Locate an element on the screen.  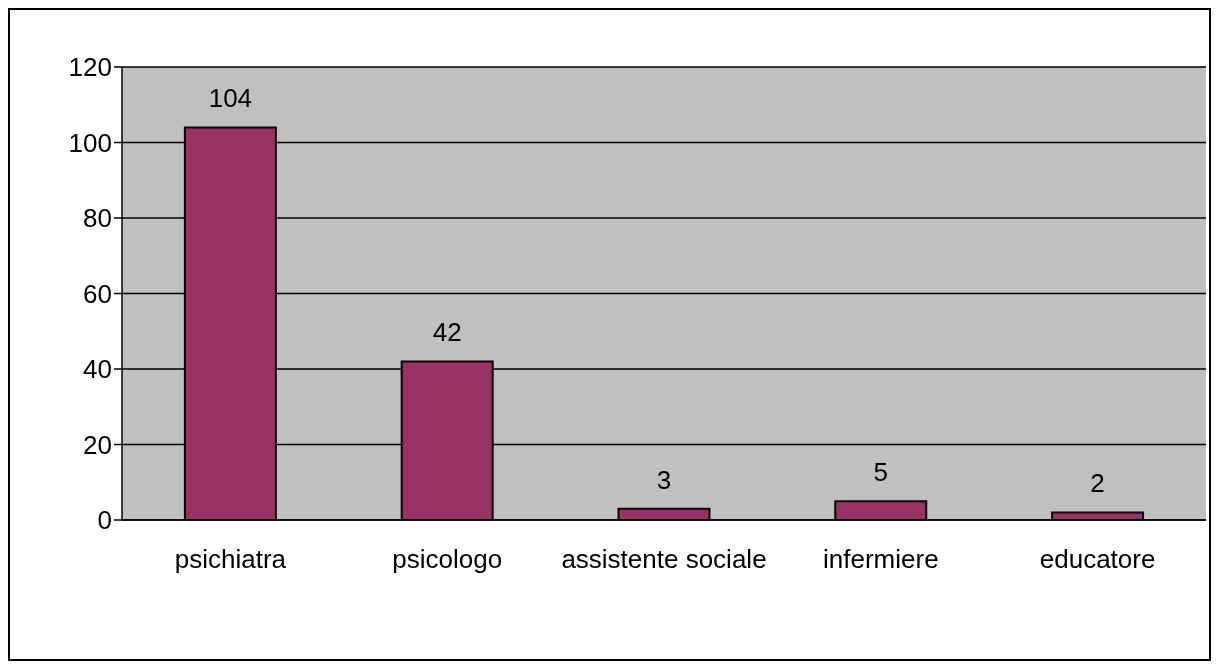
y-tick-label: 40 is located at coordinates (97, 369).